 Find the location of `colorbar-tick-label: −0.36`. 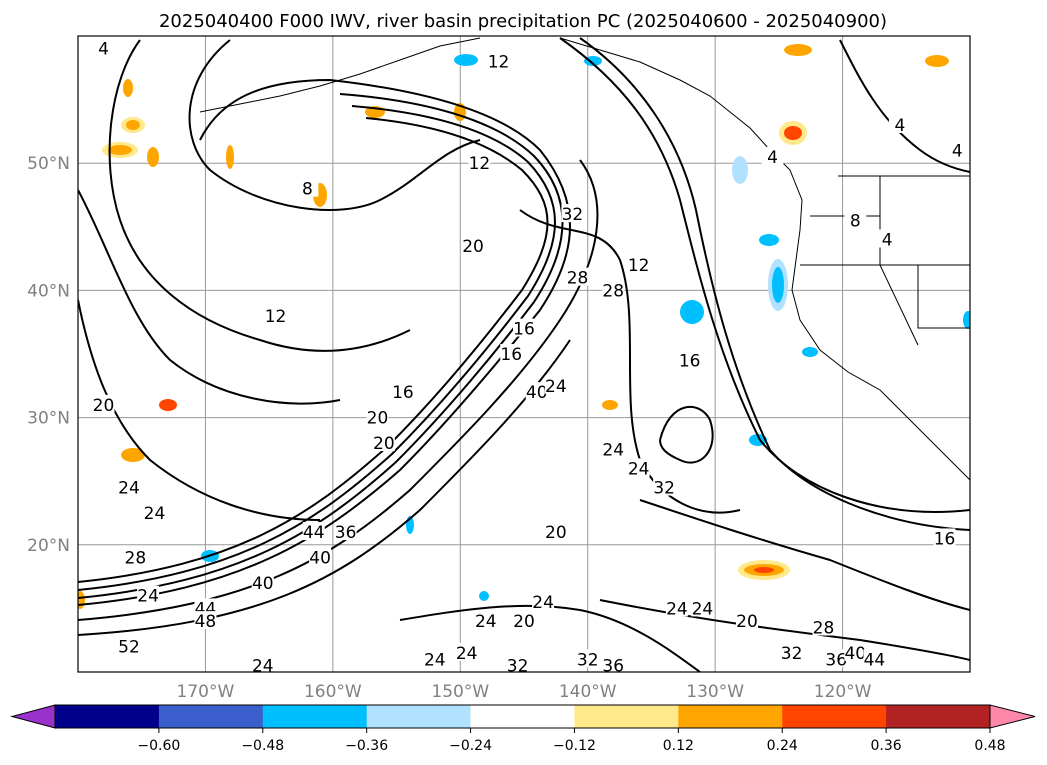

colorbar-tick-label: −0.36 is located at coordinates (366, 746).